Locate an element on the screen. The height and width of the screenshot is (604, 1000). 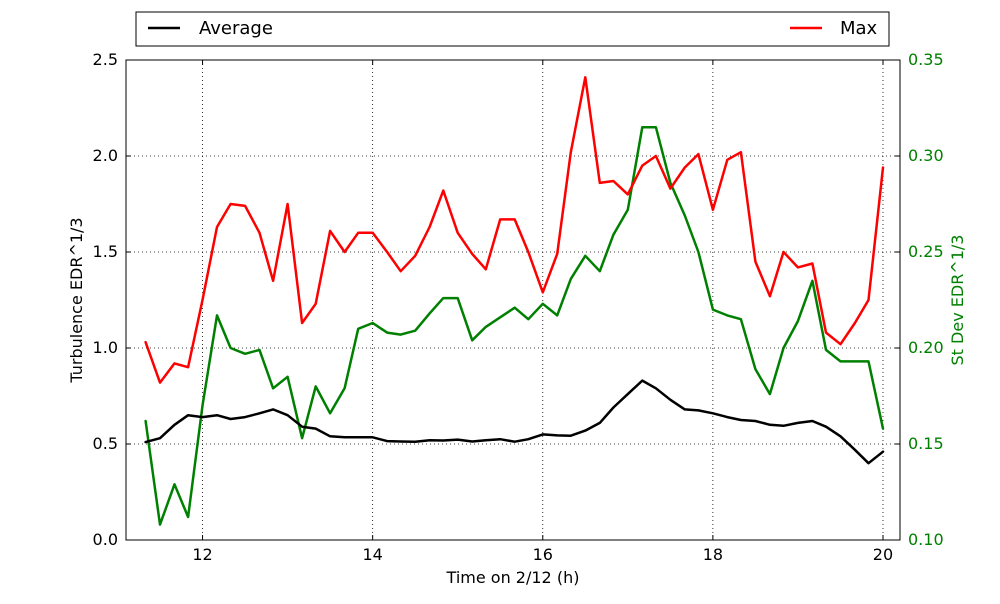
y-tick-label: 0.5 is located at coordinates (105, 443).